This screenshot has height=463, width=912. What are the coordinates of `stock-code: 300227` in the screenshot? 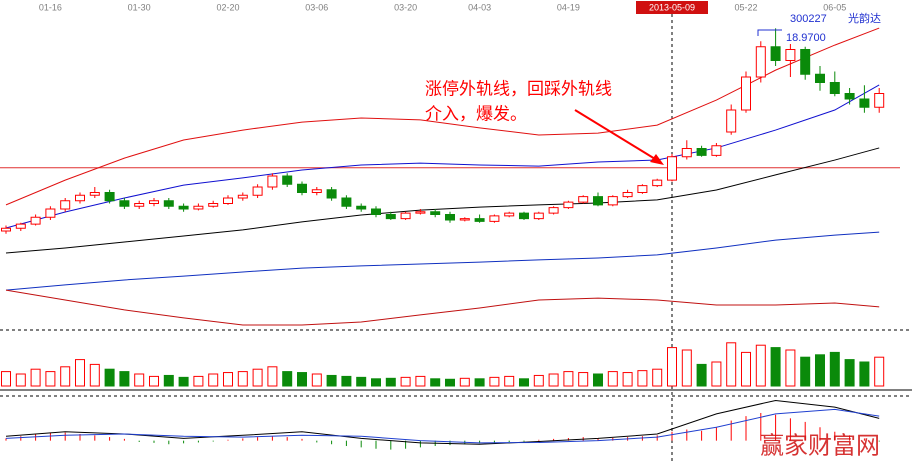 It's located at (808, 19).